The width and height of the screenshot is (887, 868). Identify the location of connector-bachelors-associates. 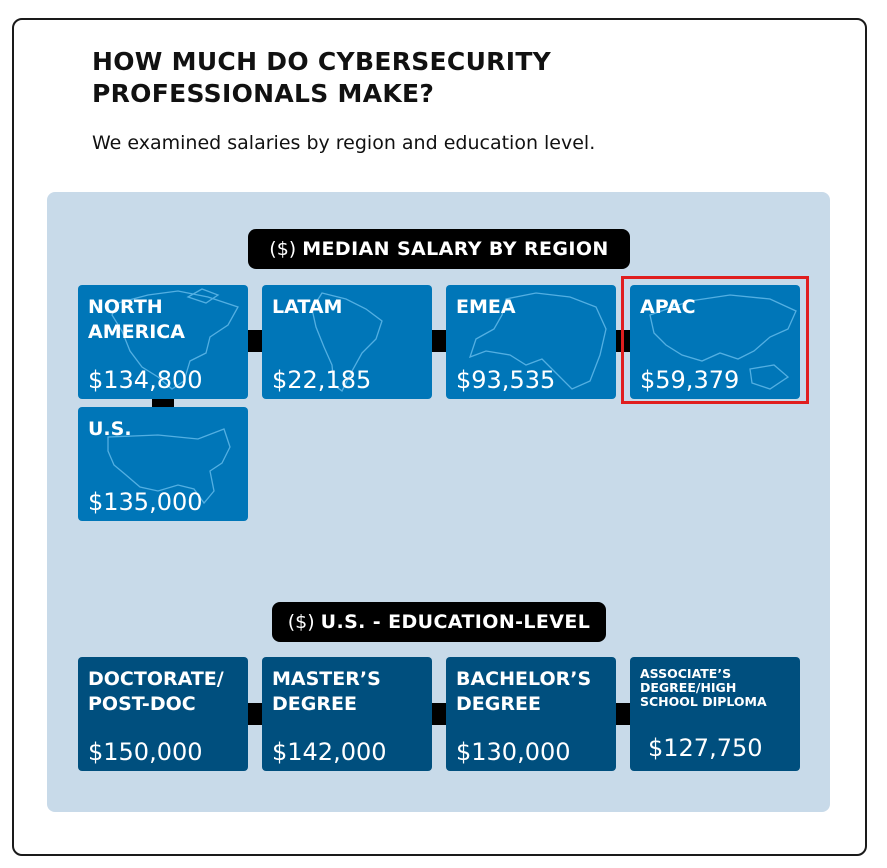
(623, 714).